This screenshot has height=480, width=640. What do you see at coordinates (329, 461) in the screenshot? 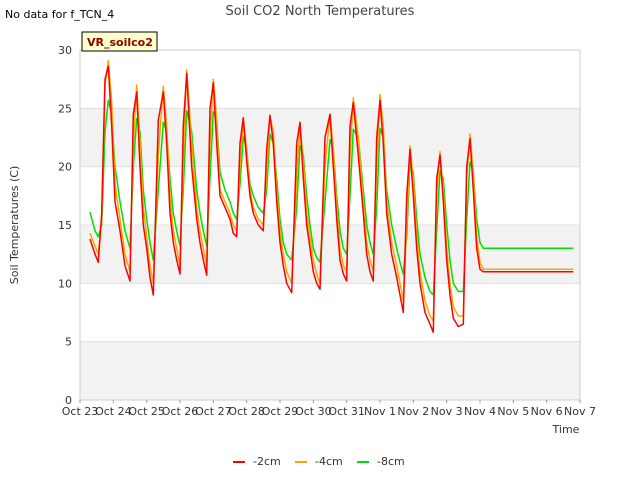
I see `legend-label: -4cm` at bounding box center [329, 461].